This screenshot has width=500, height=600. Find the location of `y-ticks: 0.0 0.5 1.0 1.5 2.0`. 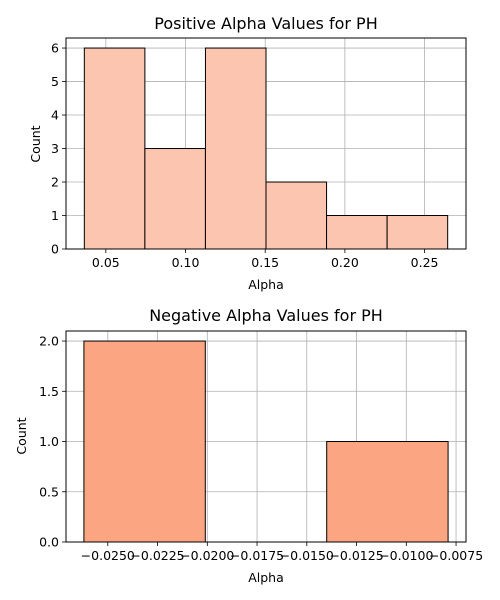

y-ticks: 0.0 0.5 1.0 1.5 2.0 is located at coordinates (52, 442).